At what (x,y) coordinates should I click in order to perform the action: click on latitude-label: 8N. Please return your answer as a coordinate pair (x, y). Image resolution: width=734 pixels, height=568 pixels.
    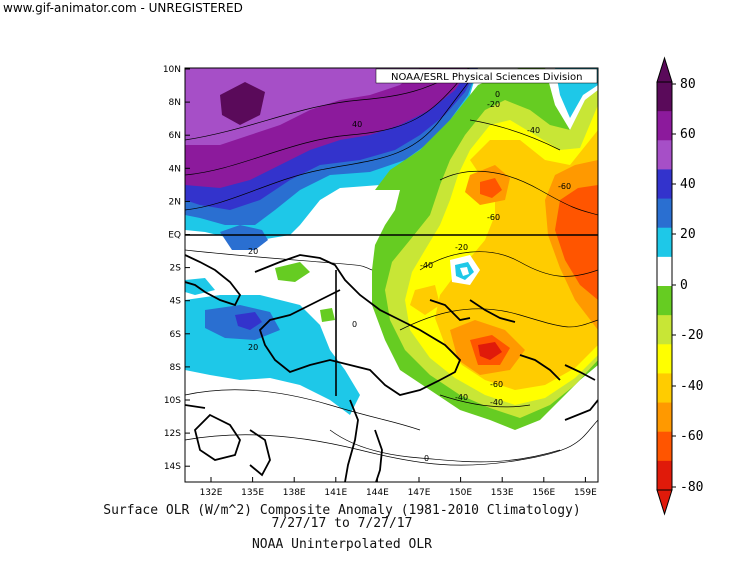
    Looking at the image, I should click on (175, 103).